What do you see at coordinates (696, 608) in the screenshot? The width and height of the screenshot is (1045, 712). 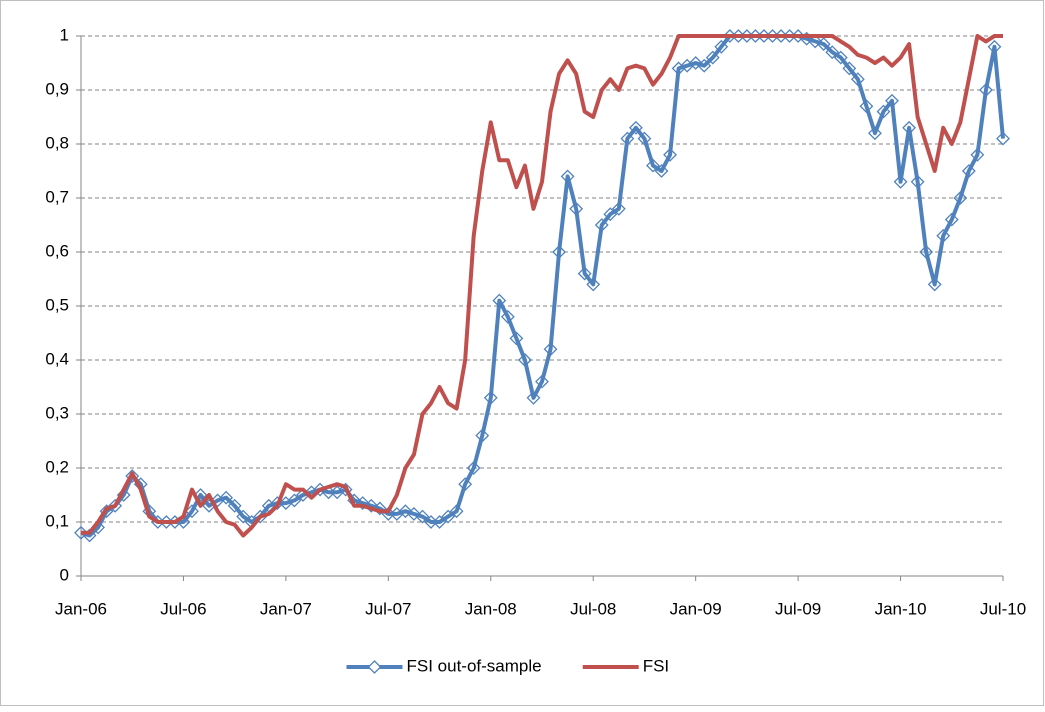 I see `x-tick-label: Jan-09` at bounding box center [696, 608].